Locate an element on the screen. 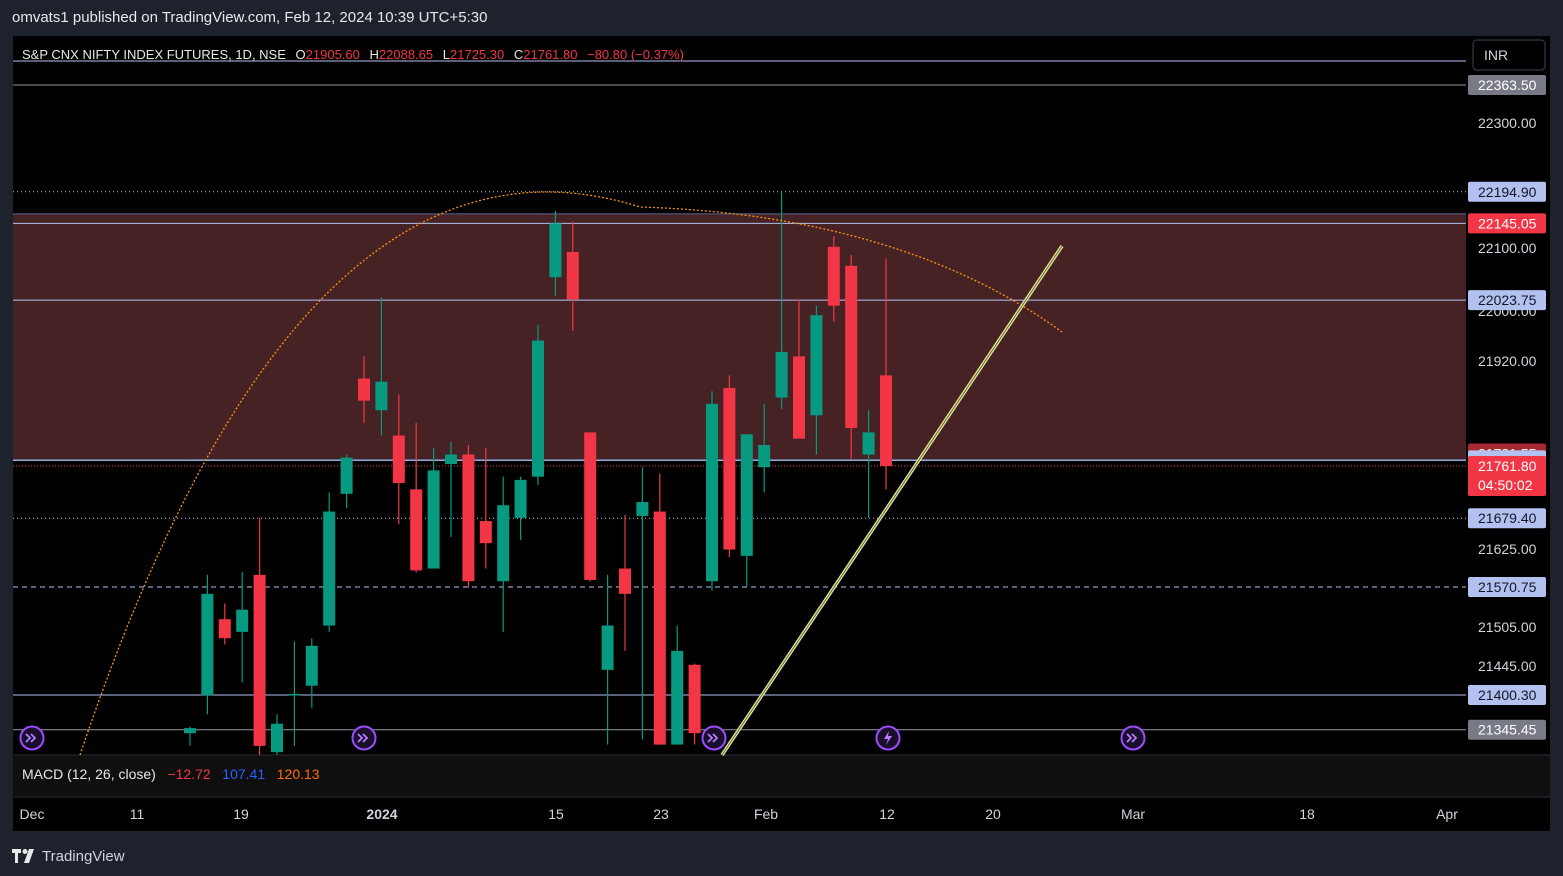  macd-label: MACD (12, 26, close) is located at coordinates (89, 774).